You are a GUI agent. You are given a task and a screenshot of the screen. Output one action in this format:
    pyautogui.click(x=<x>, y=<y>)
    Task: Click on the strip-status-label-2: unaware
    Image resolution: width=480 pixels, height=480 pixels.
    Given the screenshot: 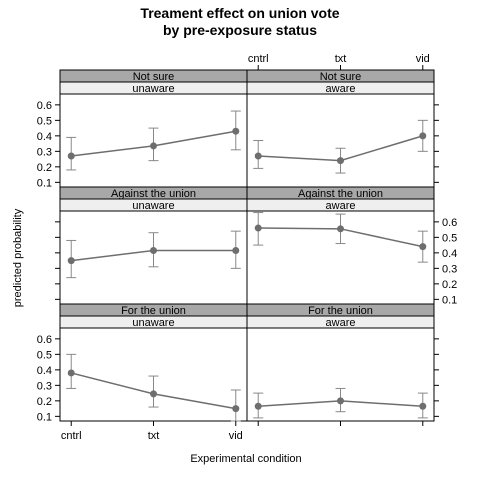 What is the action you would take?
    pyautogui.click(x=153, y=206)
    